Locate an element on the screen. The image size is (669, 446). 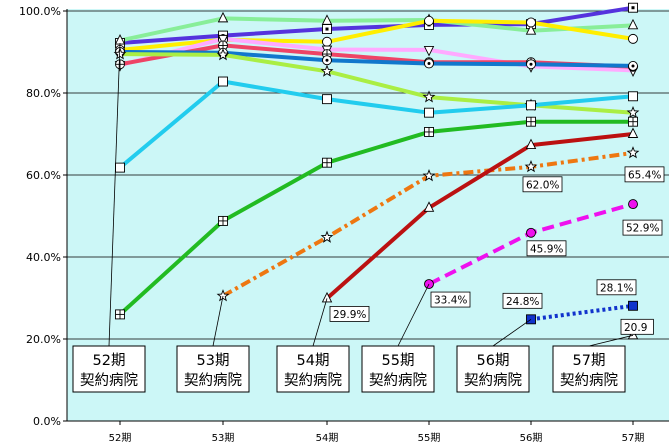
x-tick-label: 54期 is located at coordinates (327, 438).